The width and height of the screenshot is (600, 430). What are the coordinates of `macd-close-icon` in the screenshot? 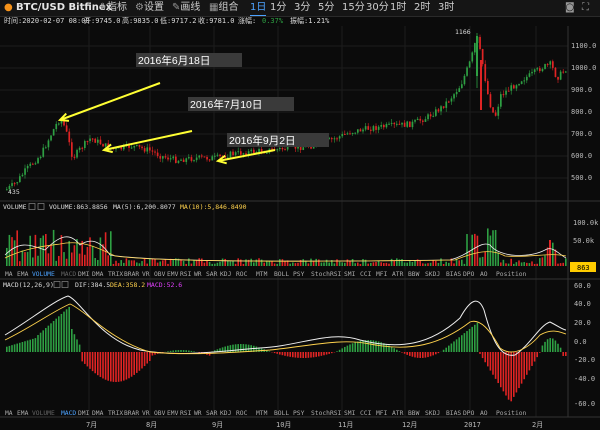 It's located at (65, 284).